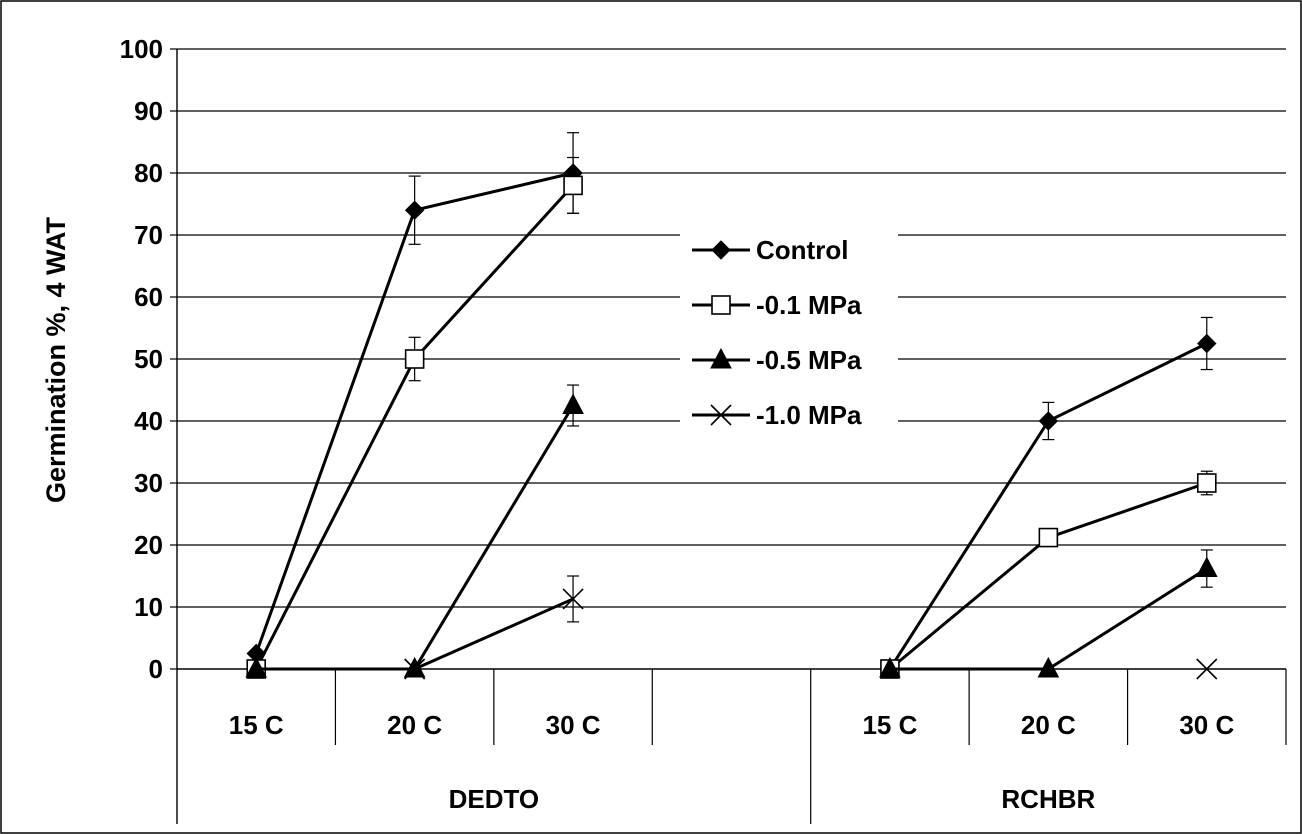 Image resolution: width=1302 pixels, height=834 pixels. Describe the element at coordinates (802, 250) in the screenshot. I see `legend-label: Control` at that location.